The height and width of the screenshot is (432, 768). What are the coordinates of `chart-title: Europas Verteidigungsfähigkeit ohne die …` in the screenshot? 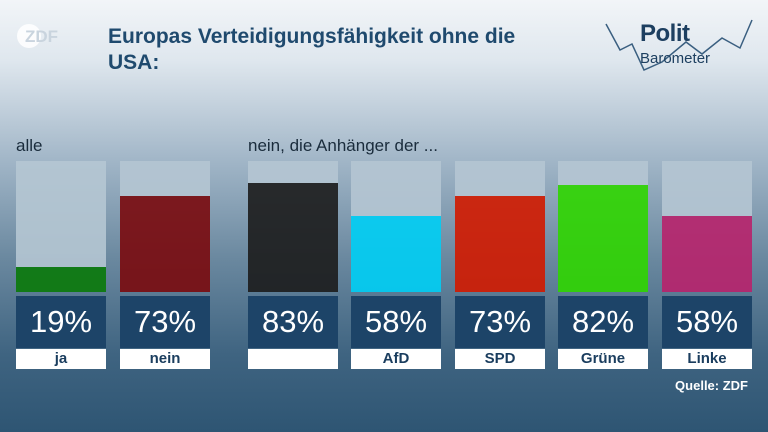 It's located at (312, 49).